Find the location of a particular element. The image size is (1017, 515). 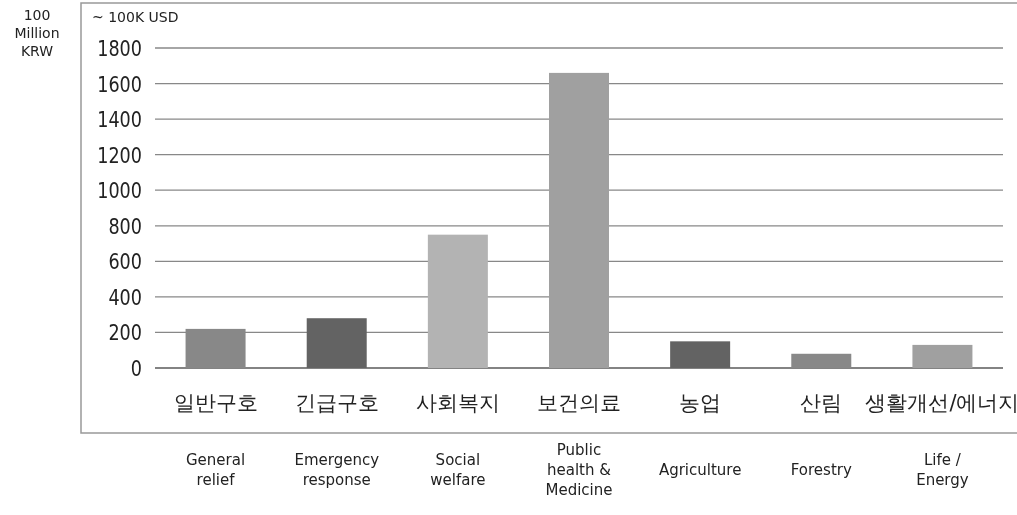

y-tick-label: 600 is located at coordinates (125, 262).